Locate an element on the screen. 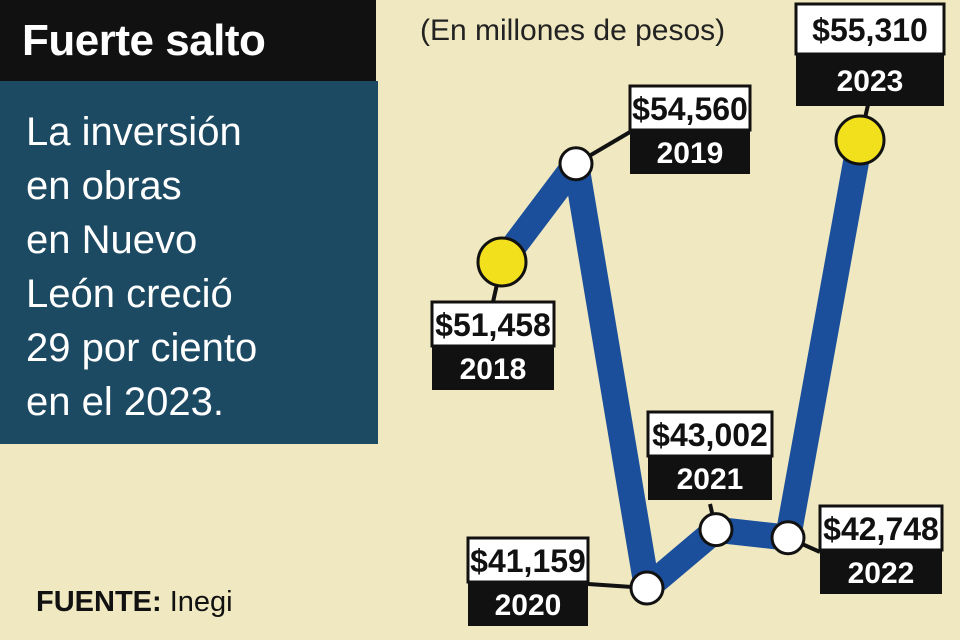 This screenshot has width=960, height=640. x-tick-label: 2018 is located at coordinates (493, 369).